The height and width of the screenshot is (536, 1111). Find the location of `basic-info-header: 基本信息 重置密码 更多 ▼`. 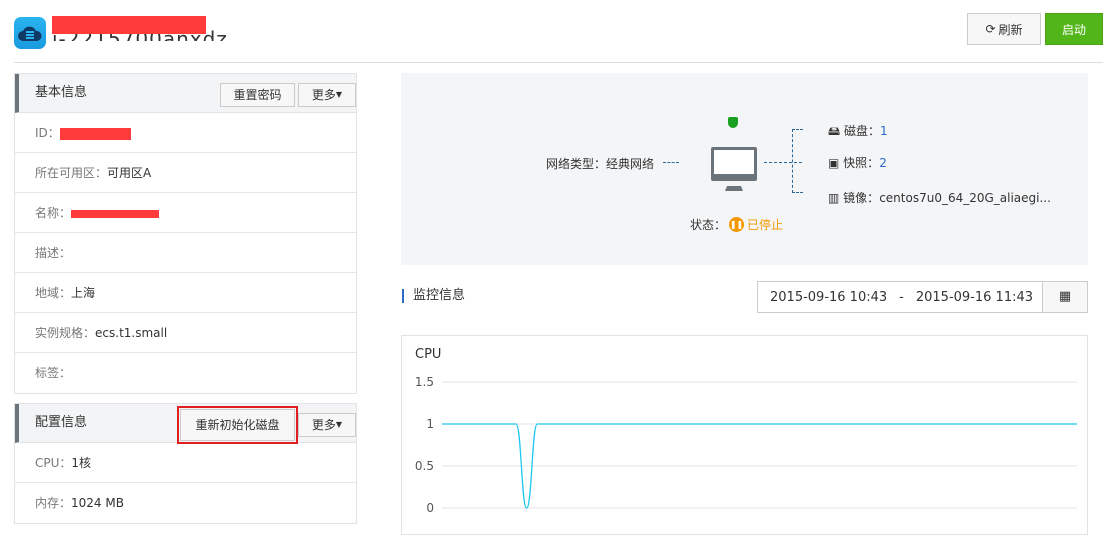

basic-info-header: 基本信息 重置密码 更多 ▼ is located at coordinates (185, 93).